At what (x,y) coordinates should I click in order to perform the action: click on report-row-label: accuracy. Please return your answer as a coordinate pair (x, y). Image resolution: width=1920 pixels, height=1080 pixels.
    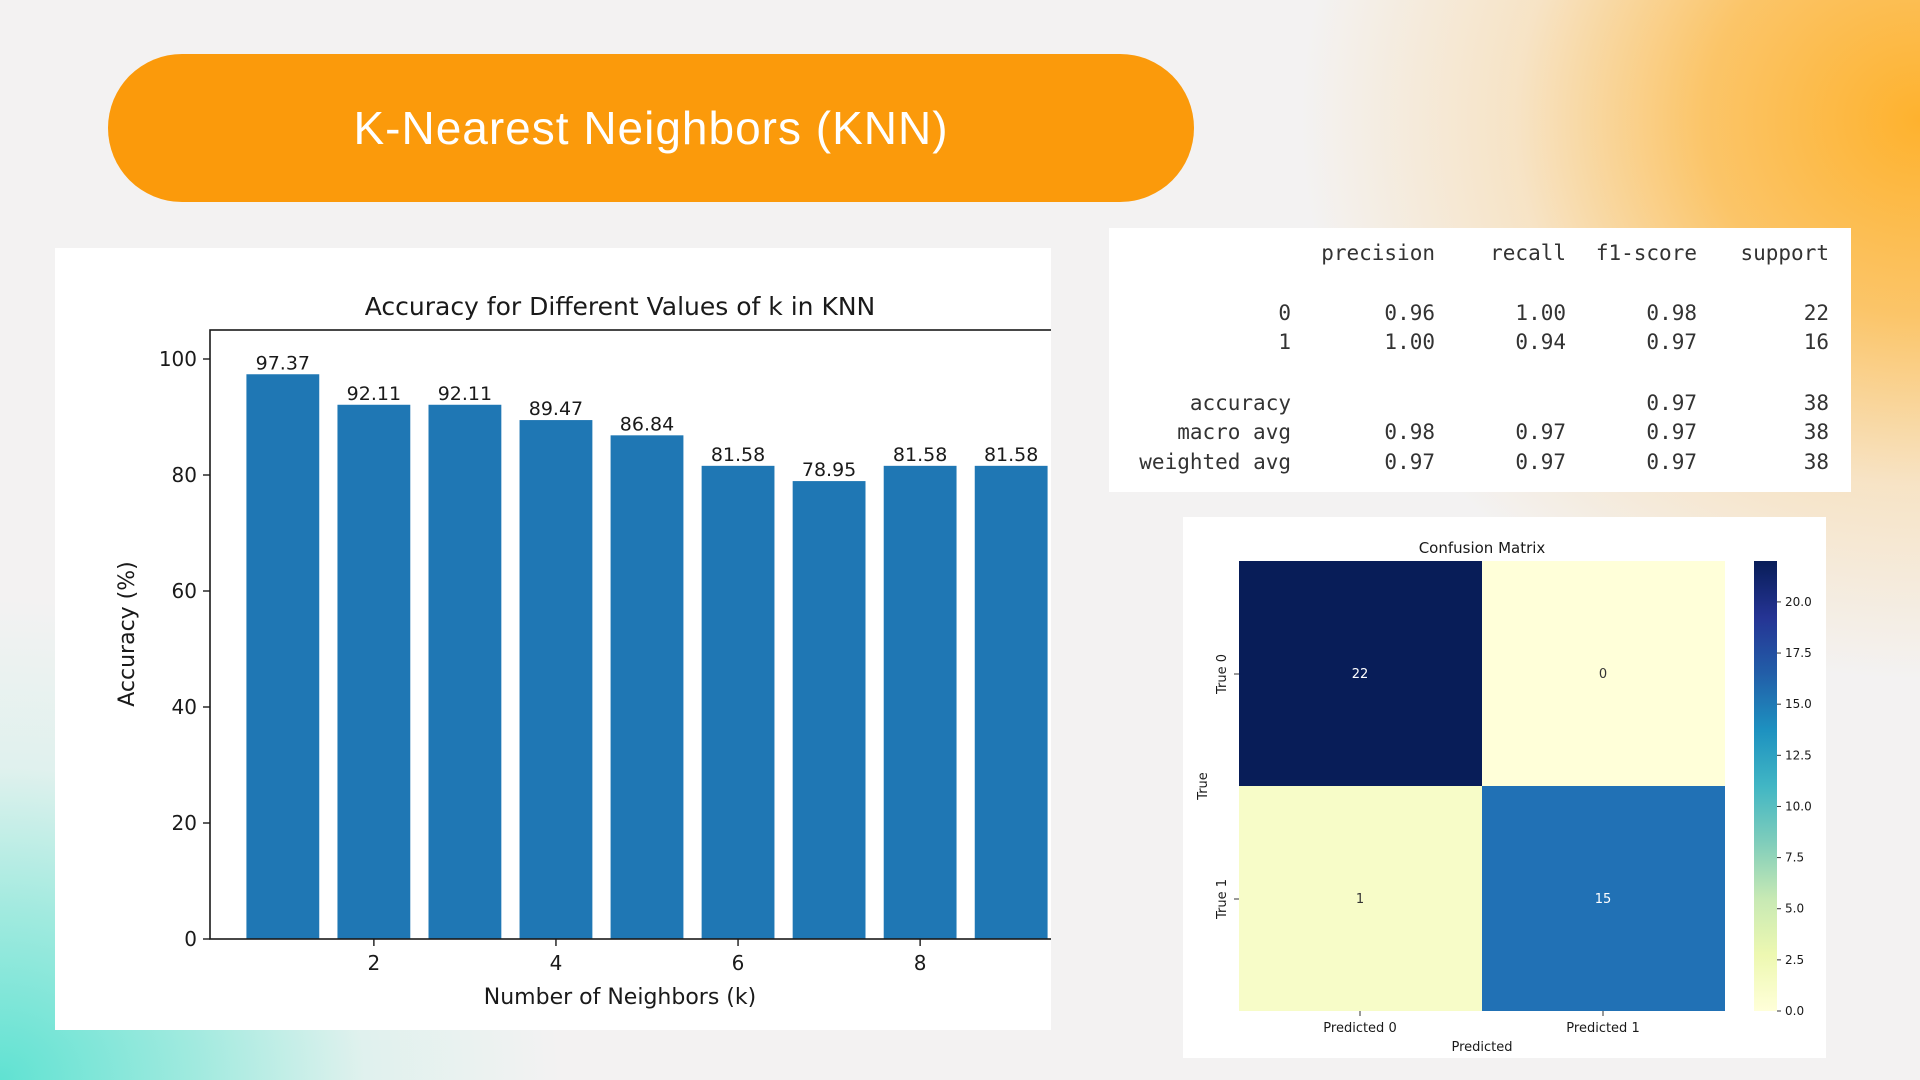
    Looking at the image, I should click on (1240, 403).